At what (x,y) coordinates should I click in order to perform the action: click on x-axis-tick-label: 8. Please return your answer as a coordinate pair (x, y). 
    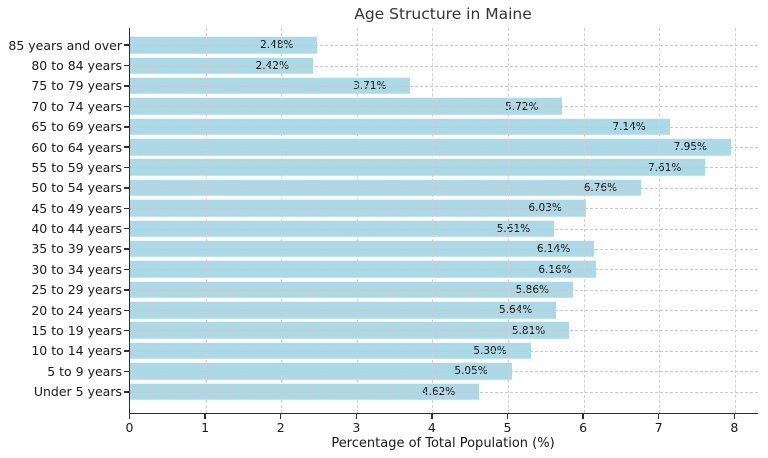
    Looking at the image, I should click on (734, 427).